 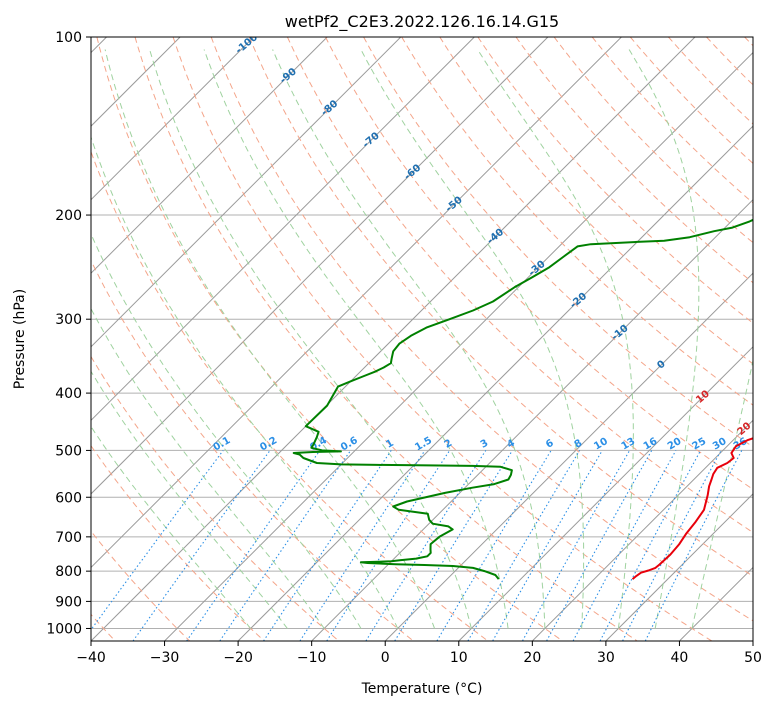 I want to click on chart-title: wetPf2_C2E3.2022.126.16.14.G15, so click(x=422, y=22).